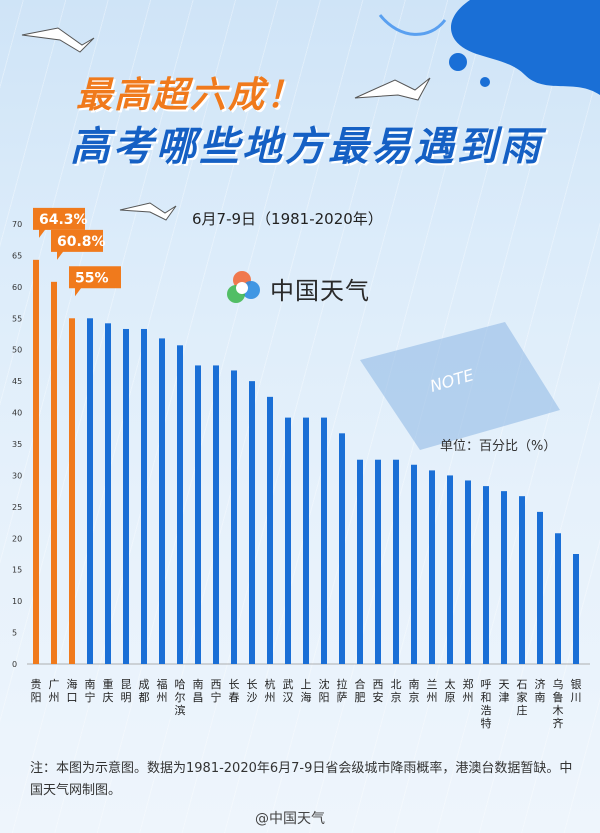 The height and width of the screenshot is (833, 600). I want to click on chart-subtitle: 6月7-9日（1981-2020年）, so click(287, 219).